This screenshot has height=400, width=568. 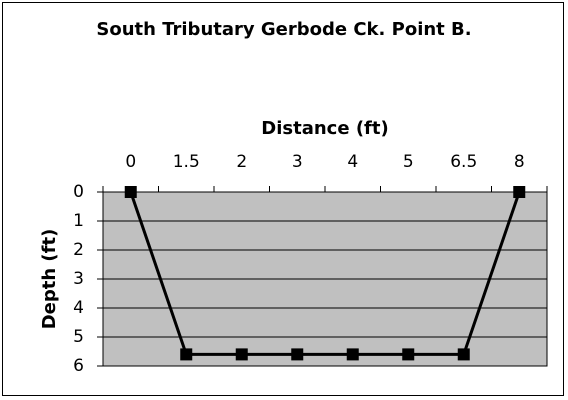 I want to click on y-tick-label: 1, so click(x=78, y=221).